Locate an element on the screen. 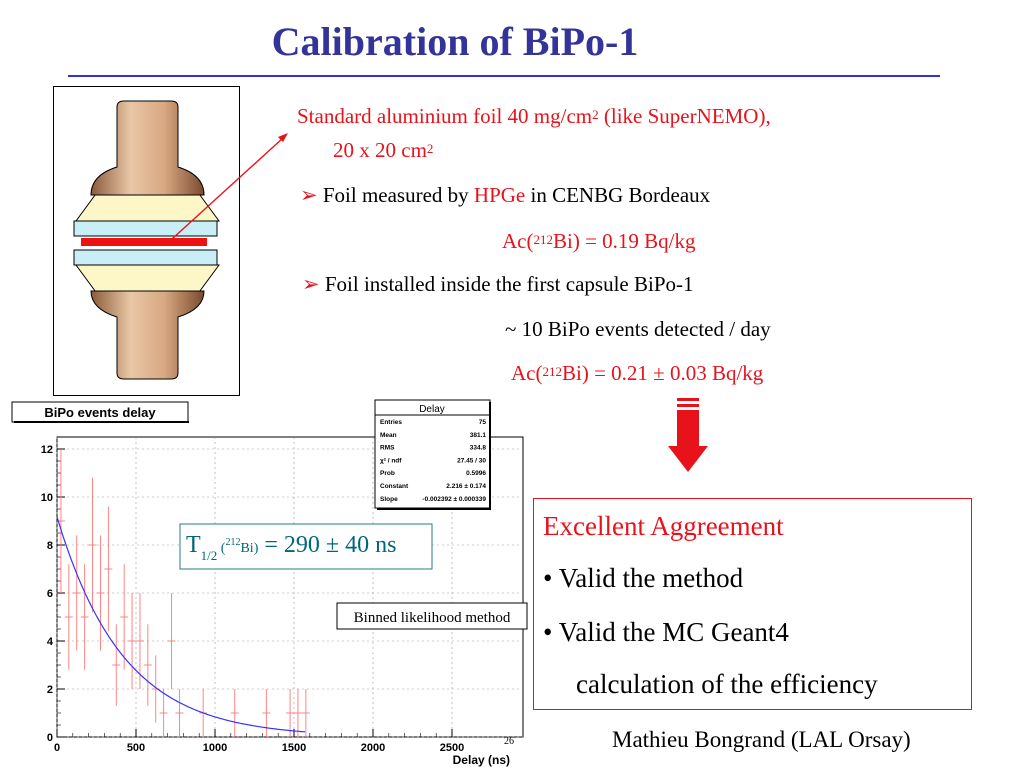 The height and width of the screenshot is (768, 1024). conclusion-heading: Excellent Aggreement is located at coordinates (663, 526).